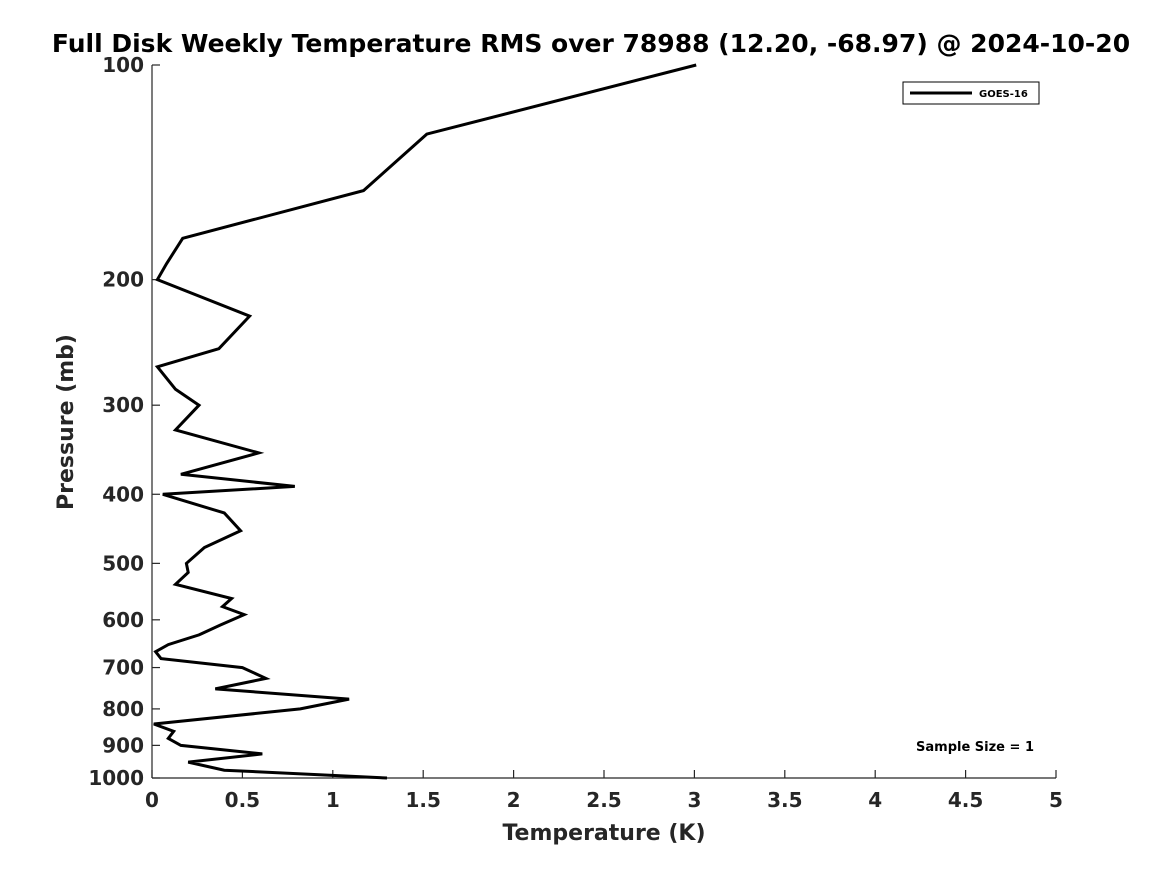  I want to click on y-tick-label: 800, so click(123, 709).